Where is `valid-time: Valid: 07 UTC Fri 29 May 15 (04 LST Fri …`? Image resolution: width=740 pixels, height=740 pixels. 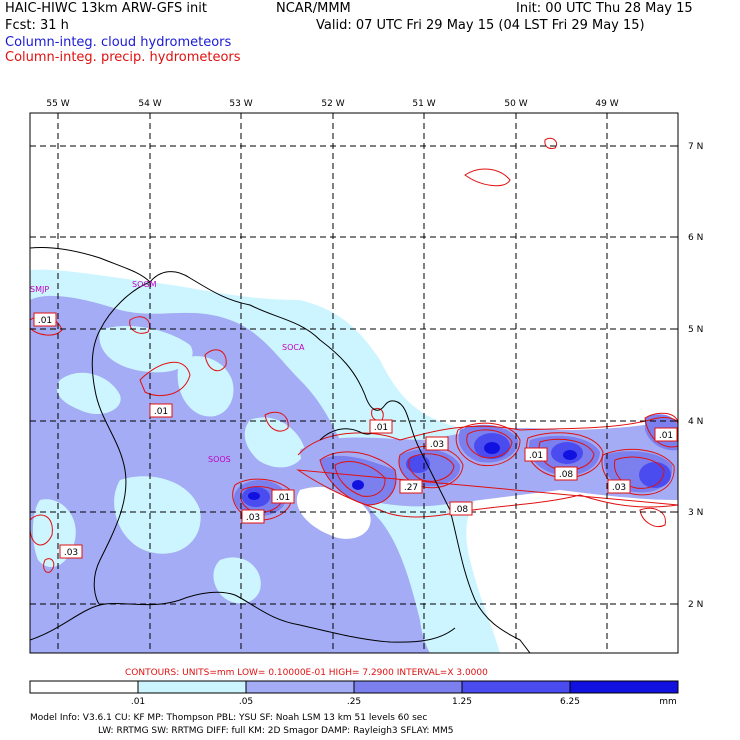 valid-time: Valid: 07 UTC Fri 29 May 15 (04 LST Fri … is located at coordinates (480, 25).